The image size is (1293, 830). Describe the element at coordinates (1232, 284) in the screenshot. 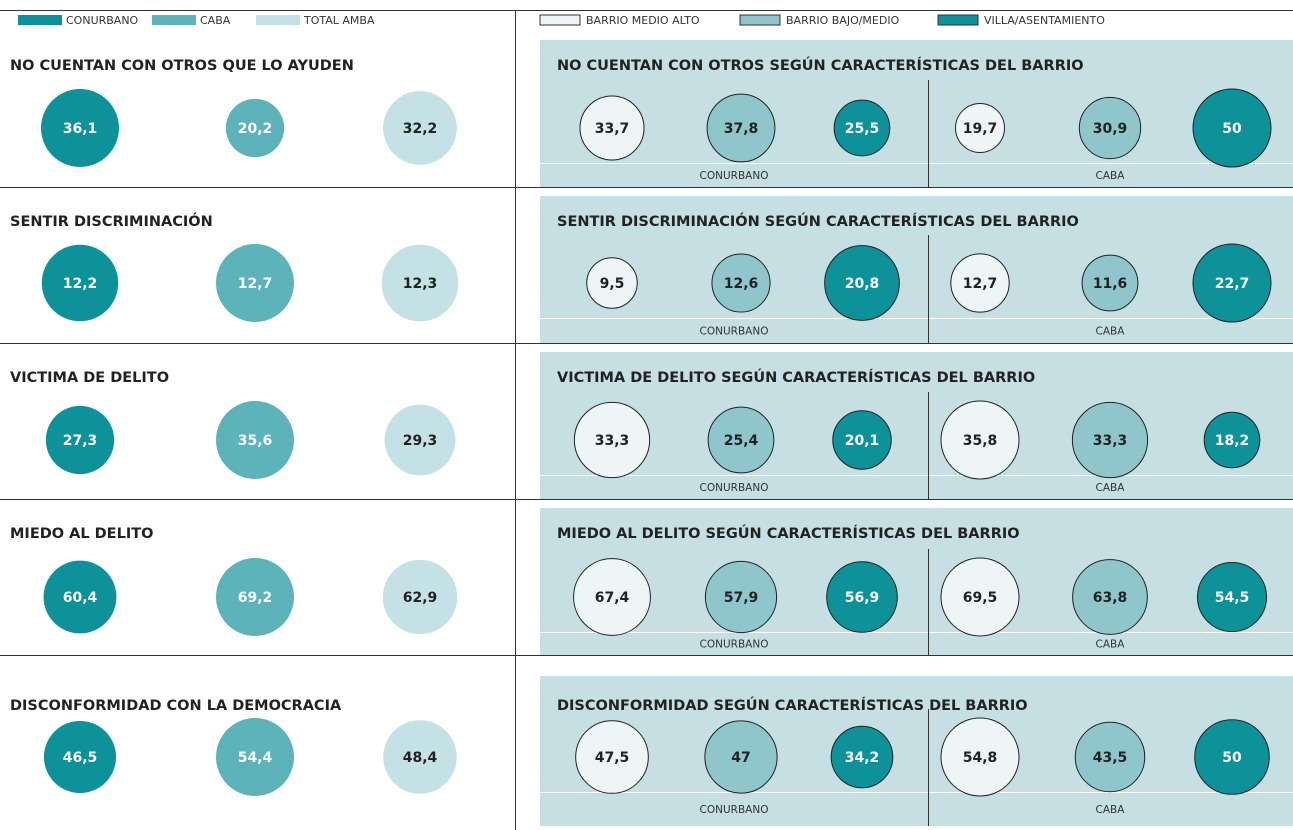

I see `bubble-label: 22,7` at that location.